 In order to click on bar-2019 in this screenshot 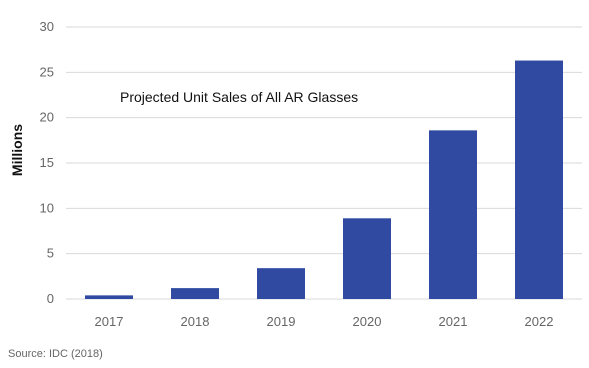, I will do `click(281, 283)`.